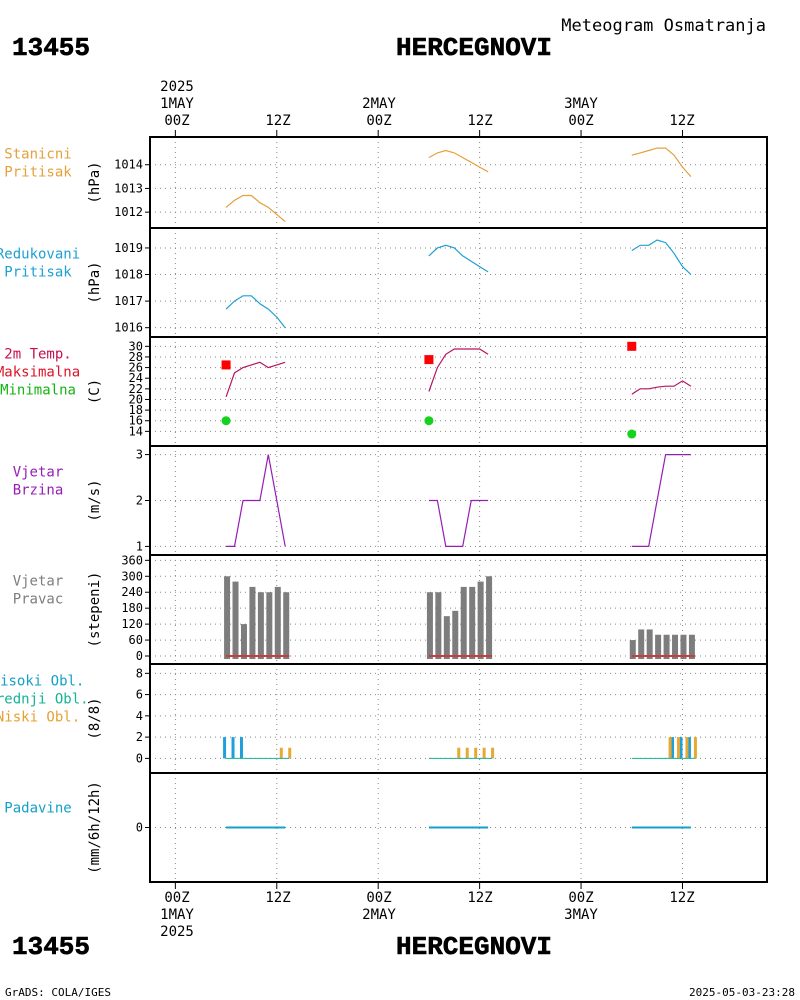  I want to click on render-timestamp: 2025-05-03-23:28, so click(742, 992).